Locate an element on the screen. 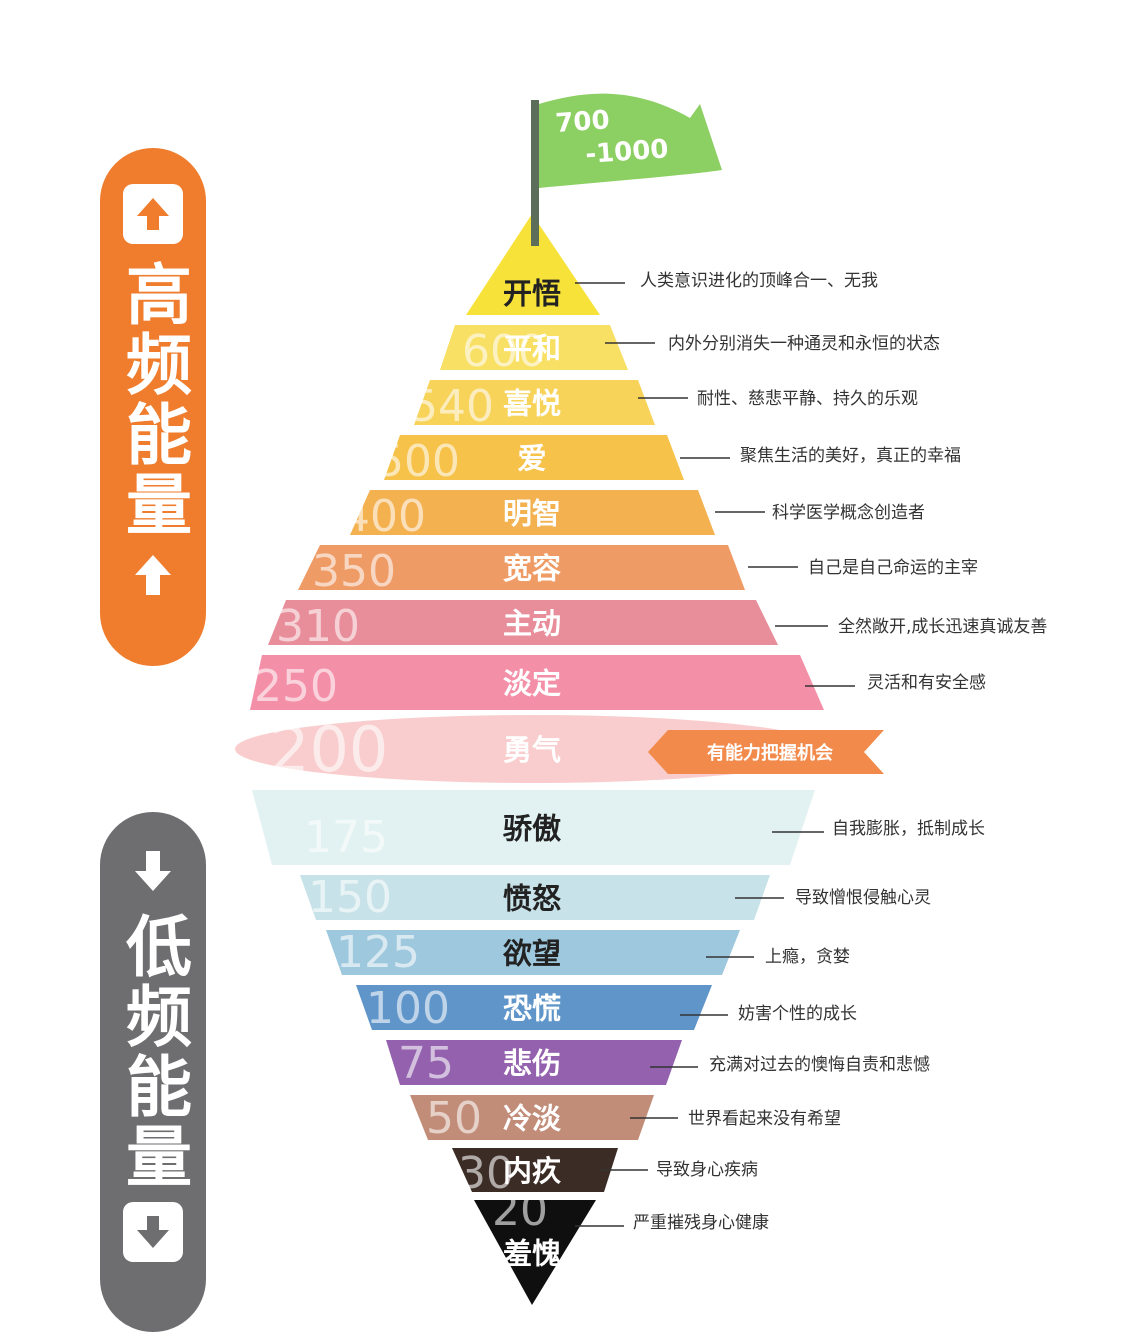 This screenshot has width=1133, height=1343. courage-banner is located at coordinates (766, 752).